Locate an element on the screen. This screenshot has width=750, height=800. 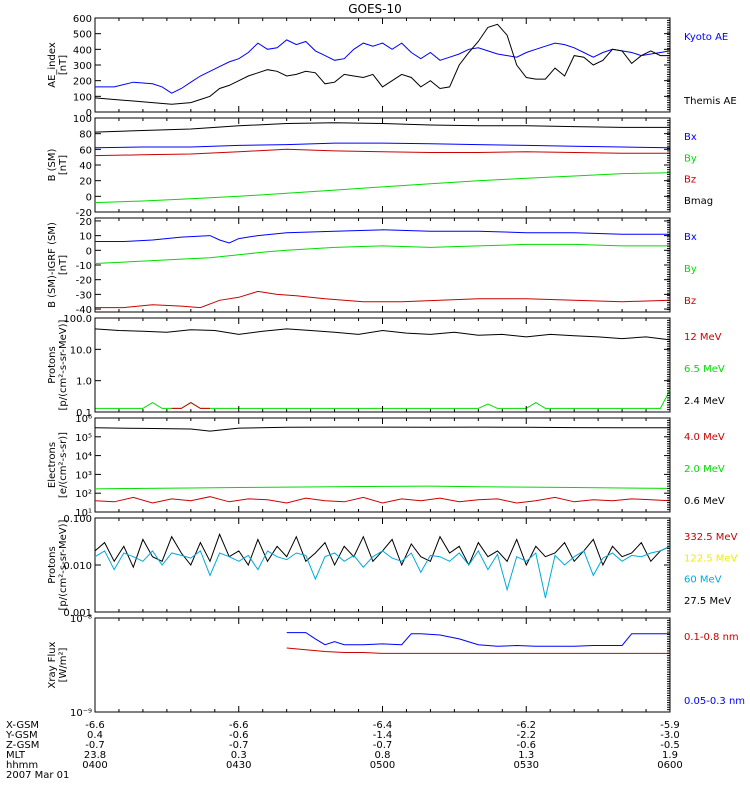
chart-title: GOES-10 is located at coordinates (375, 9).